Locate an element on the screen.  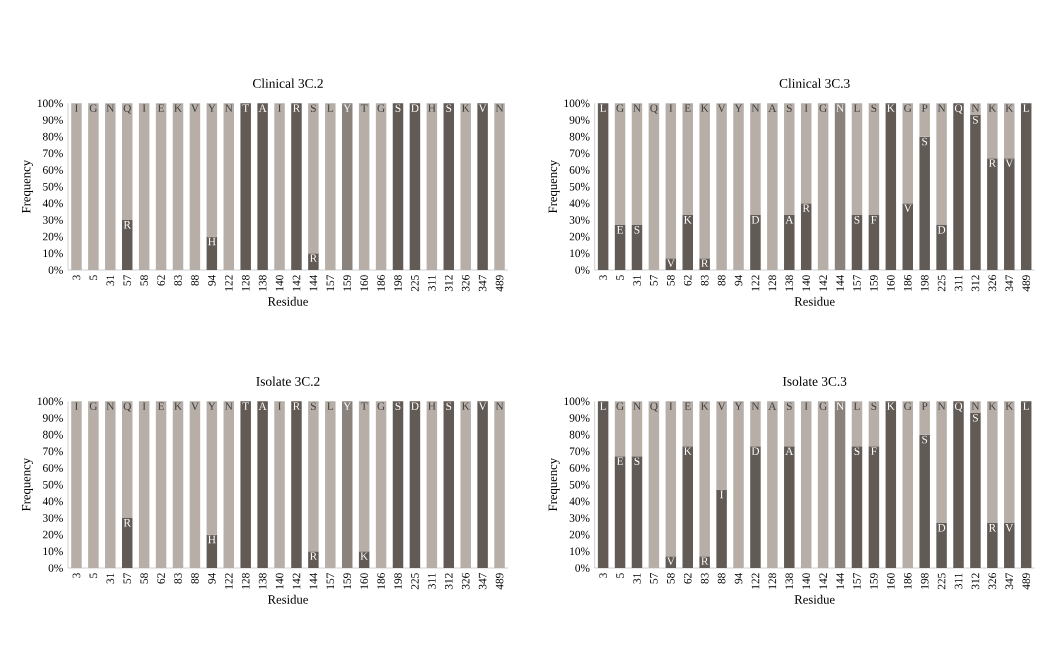
x-tick-label: 186 is located at coordinates (381, 283).